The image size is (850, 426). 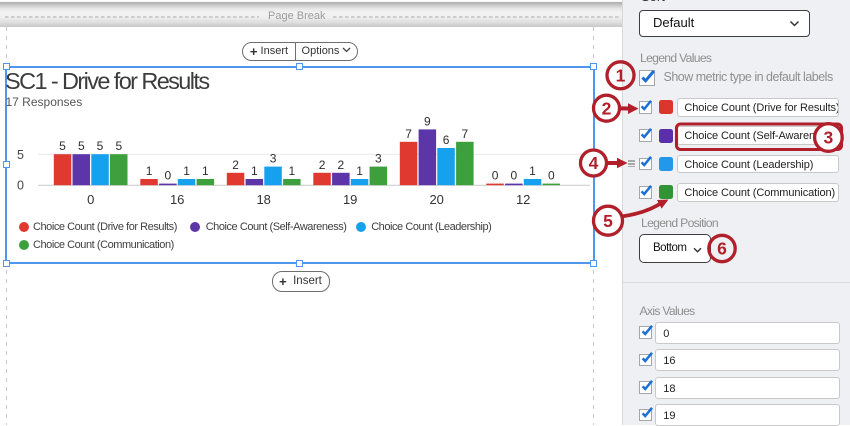 What do you see at coordinates (607, 108) in the screenshot?
I see `svg-text: 2` at bounding box center [607, 108].